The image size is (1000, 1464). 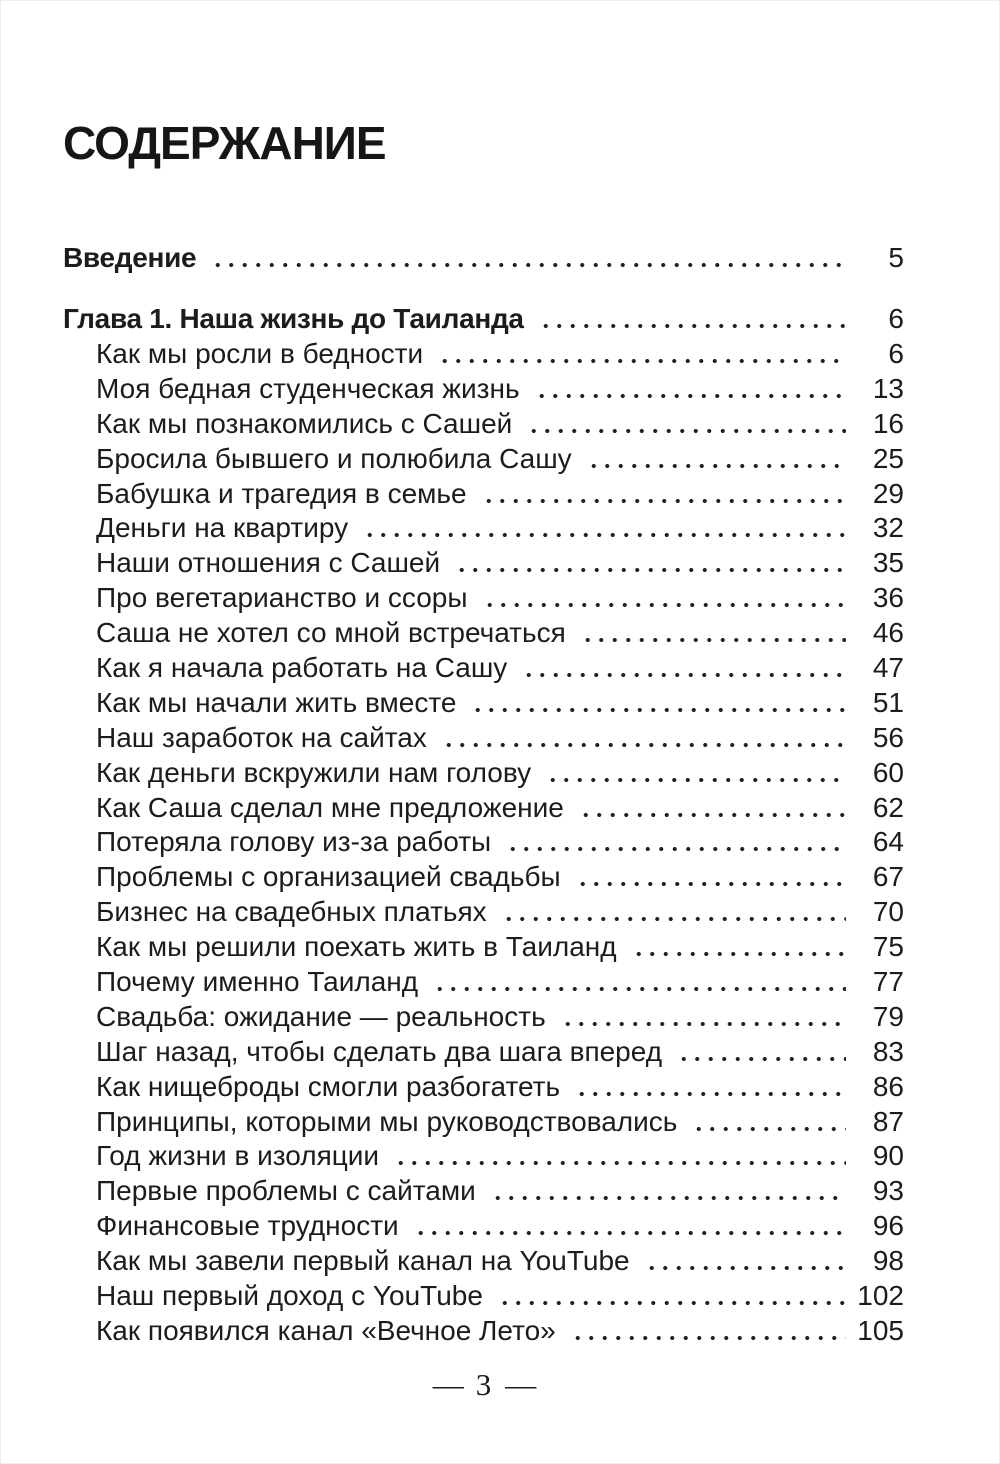 I want to click on toc-entry-page: 36, so click(x=888, y=598).